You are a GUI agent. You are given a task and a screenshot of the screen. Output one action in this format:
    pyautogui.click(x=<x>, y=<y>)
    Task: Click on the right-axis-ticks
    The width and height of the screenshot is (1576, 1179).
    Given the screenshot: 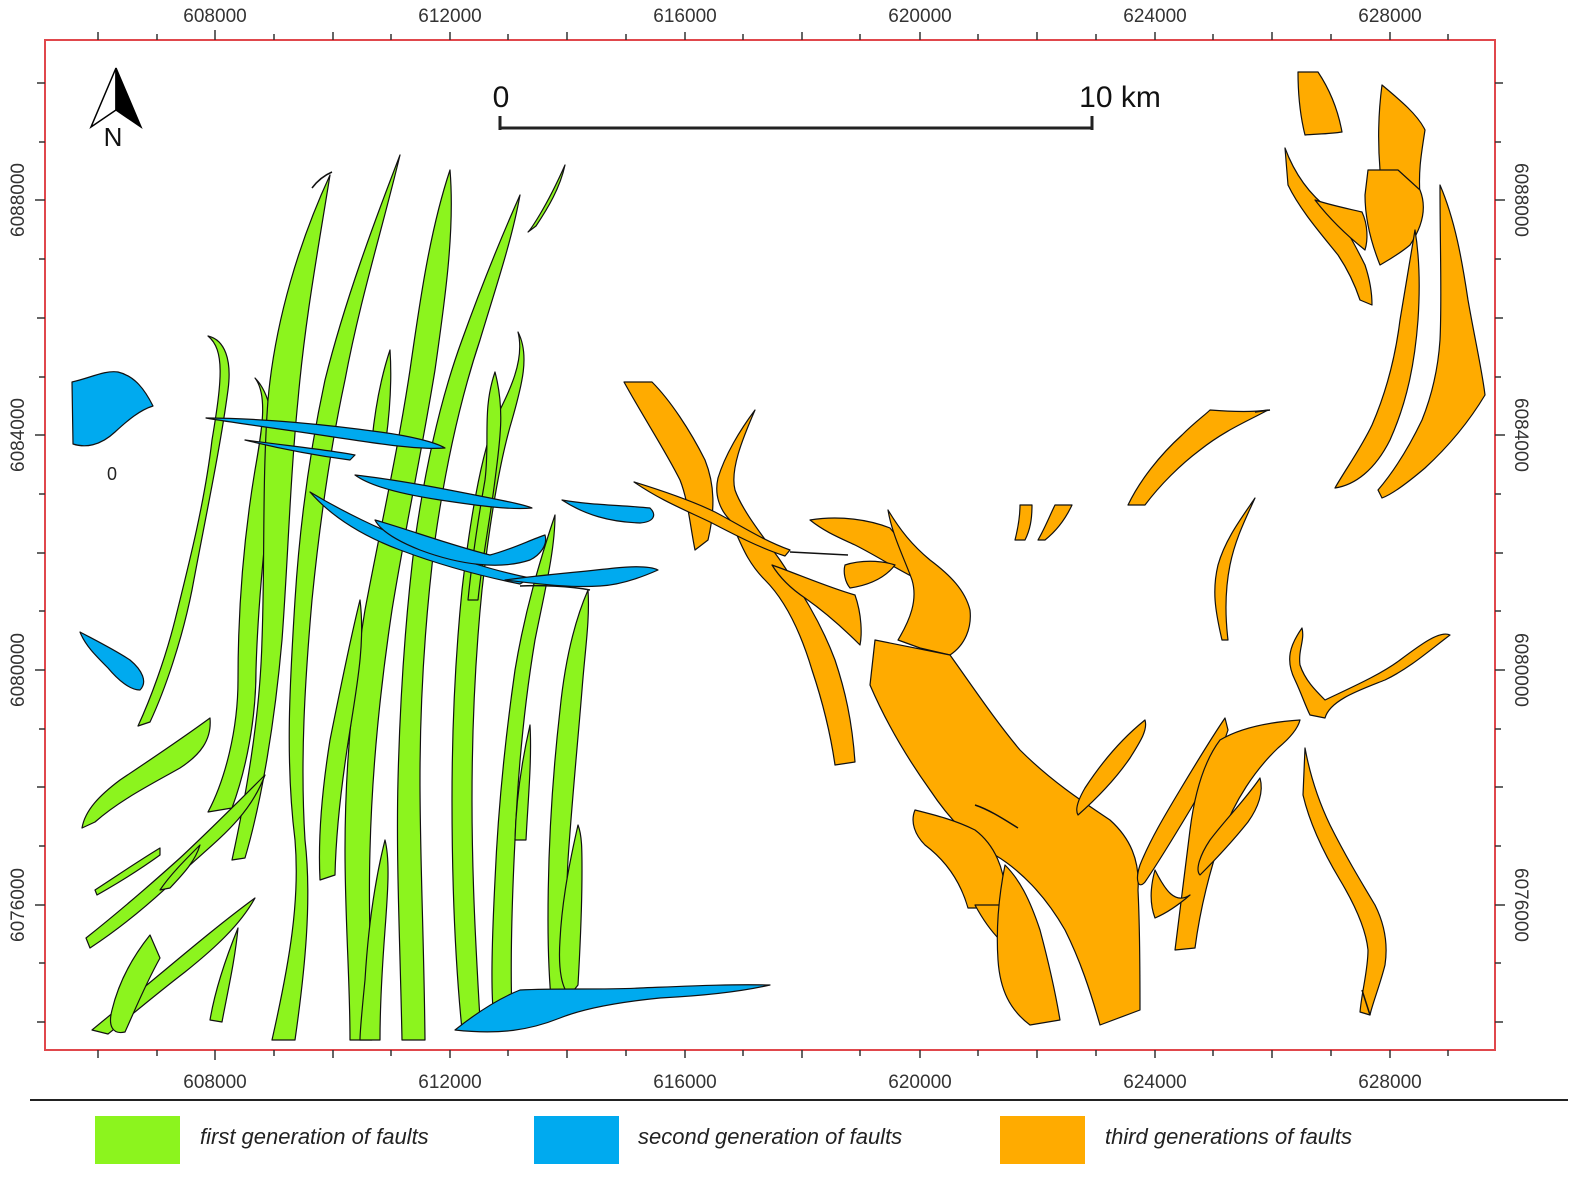 What is the action you would take?
    pyautogui.click(x=1500, y=552)
    